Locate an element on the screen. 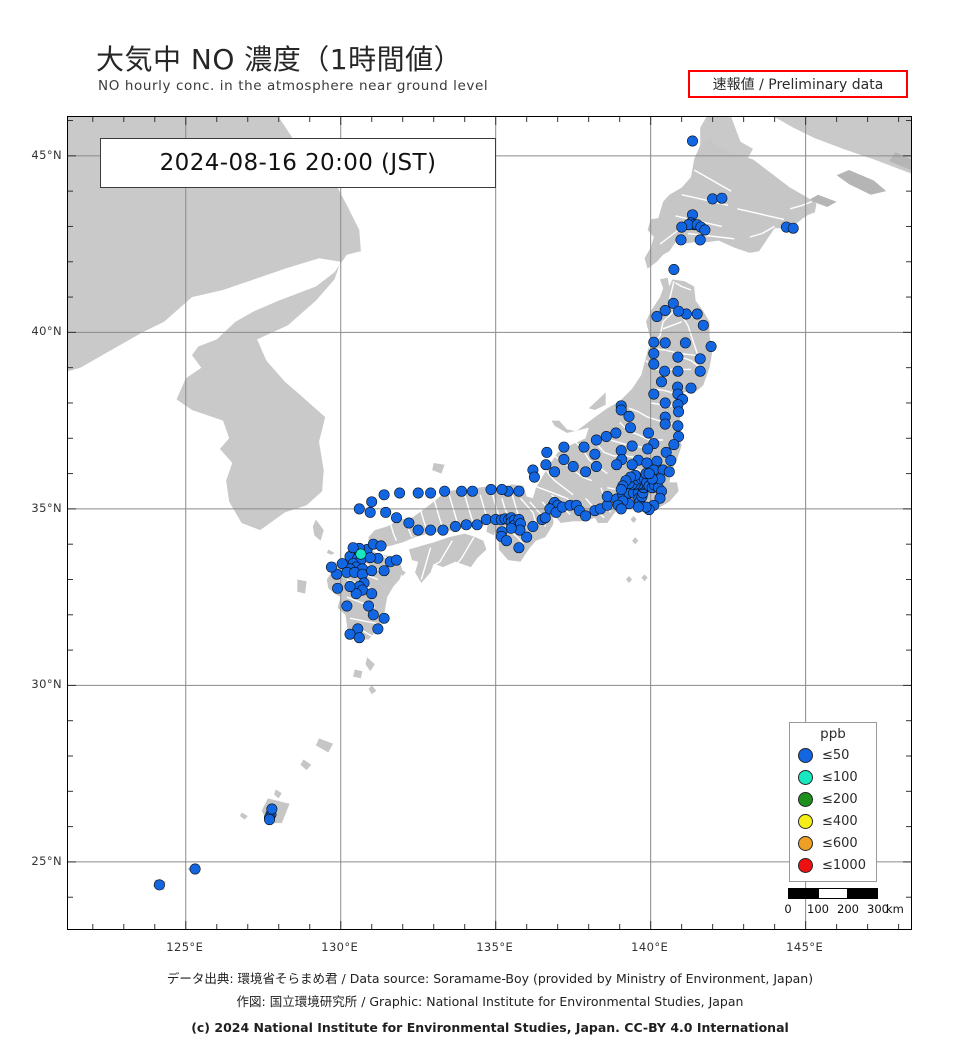 This screenshot has width=980, height=1060. legend-item: ≤600 is located at coordinates (833, 843).